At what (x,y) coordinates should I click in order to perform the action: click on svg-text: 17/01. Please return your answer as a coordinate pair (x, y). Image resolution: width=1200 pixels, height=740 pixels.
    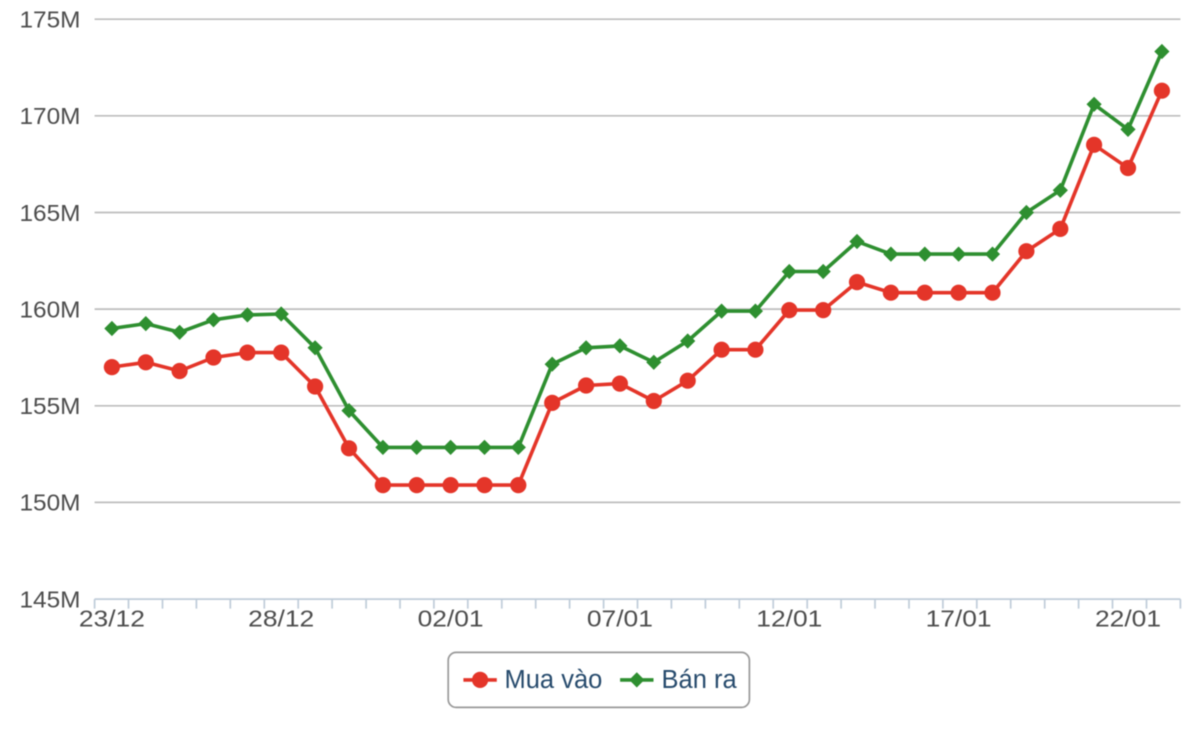
    Looking at the image, I should click on (959, 619).